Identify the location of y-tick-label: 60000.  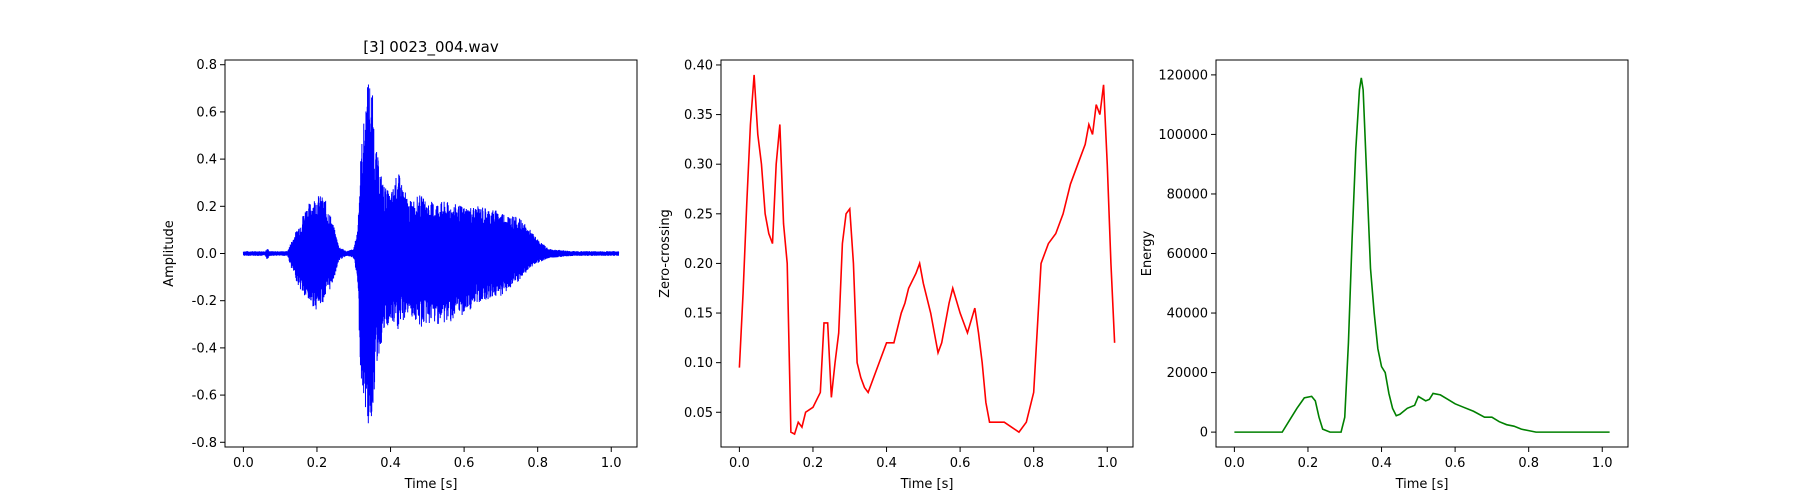
(1187, 254).